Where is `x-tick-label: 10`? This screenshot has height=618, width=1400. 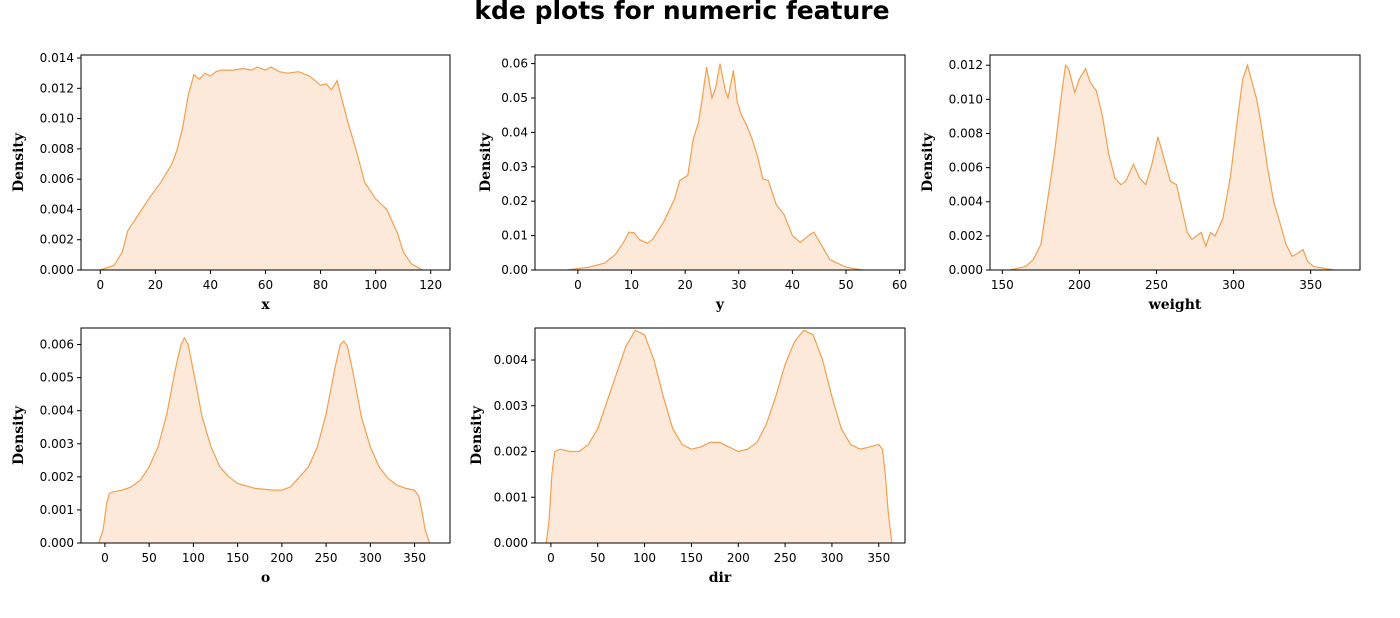
x-tick-label: 10 is located at coordinates (631, 285).